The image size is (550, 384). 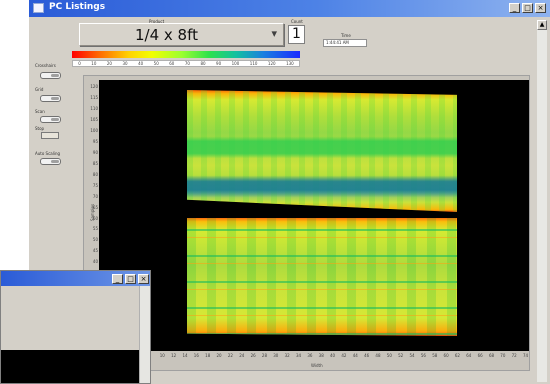 What do you see at coordinates (144, 334) in the screenshot?
I see `secondary-scrollbar` at bounding box center [144, 334].